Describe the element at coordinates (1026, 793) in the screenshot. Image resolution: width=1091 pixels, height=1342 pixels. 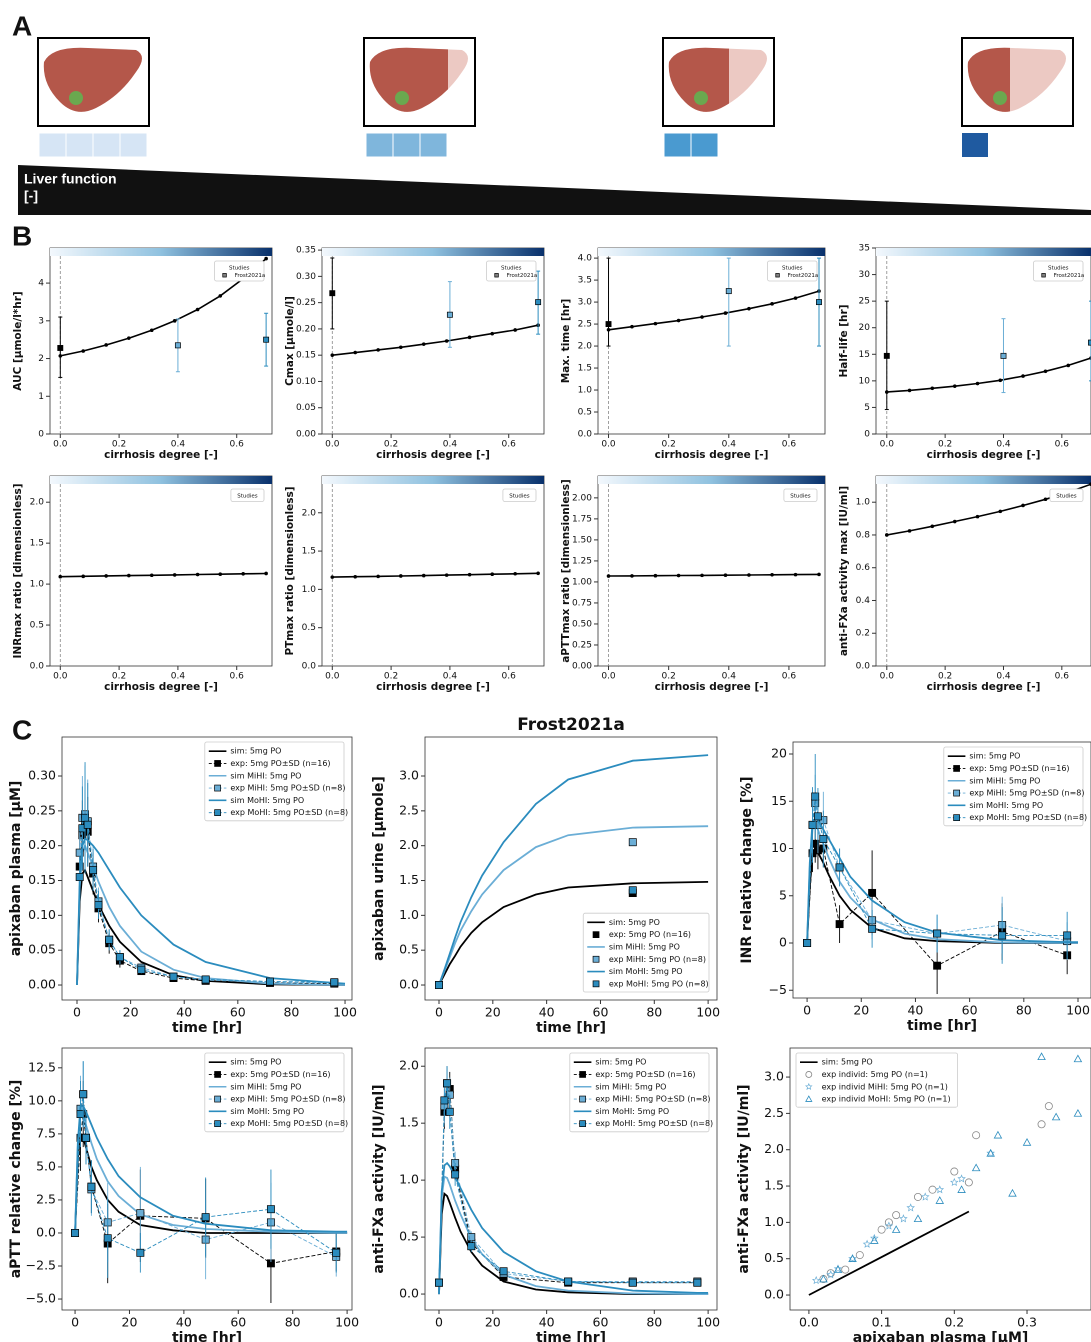
I see `legend-label: exp MiHI: 5mg PO±SD (n=8)` at that location.